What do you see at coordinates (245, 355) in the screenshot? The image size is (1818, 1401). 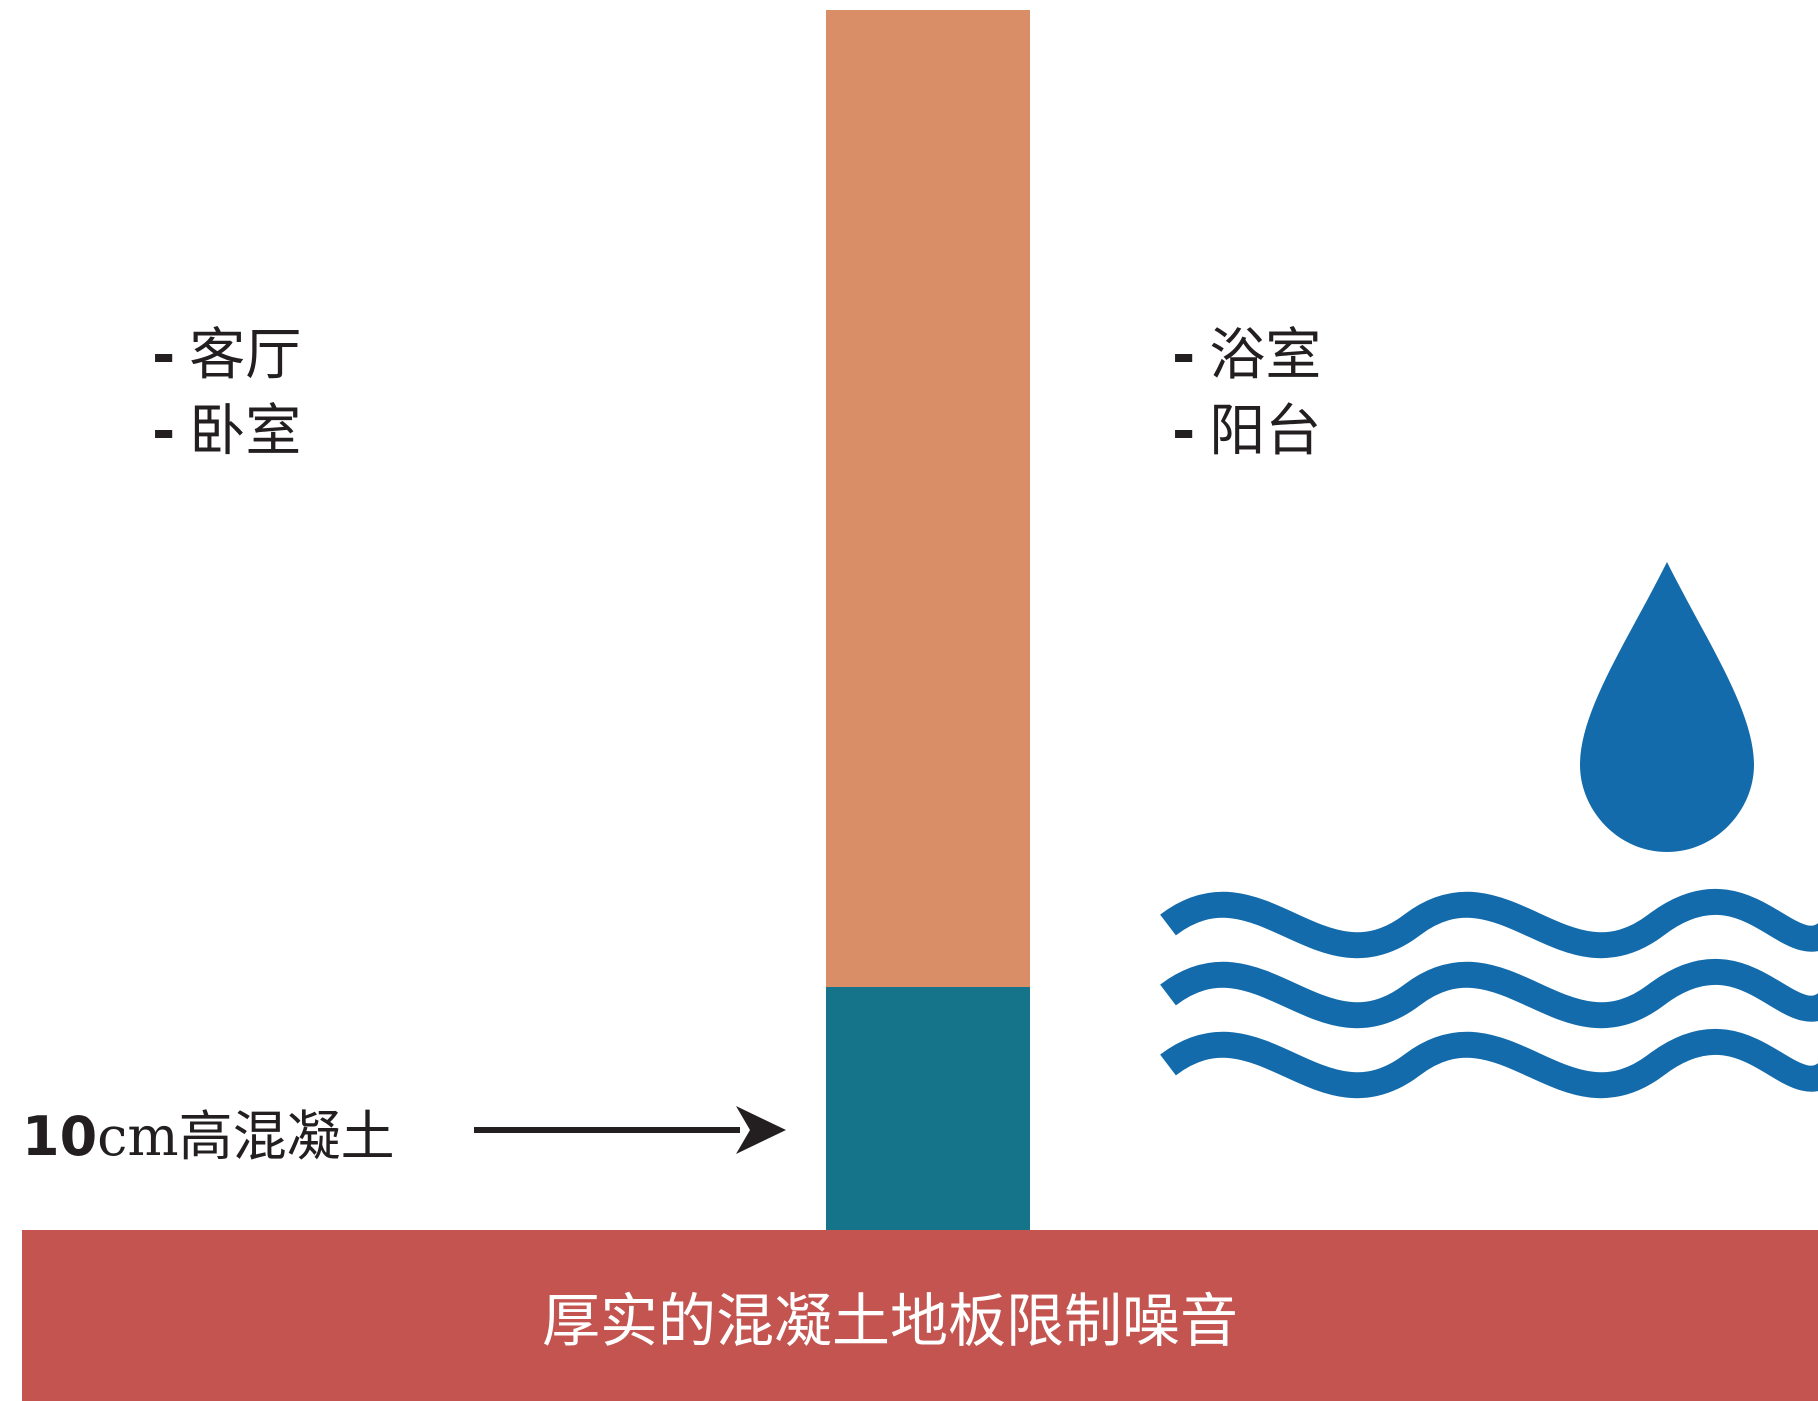 I see `room-name: 客厅` at bounding box center [245, 355].